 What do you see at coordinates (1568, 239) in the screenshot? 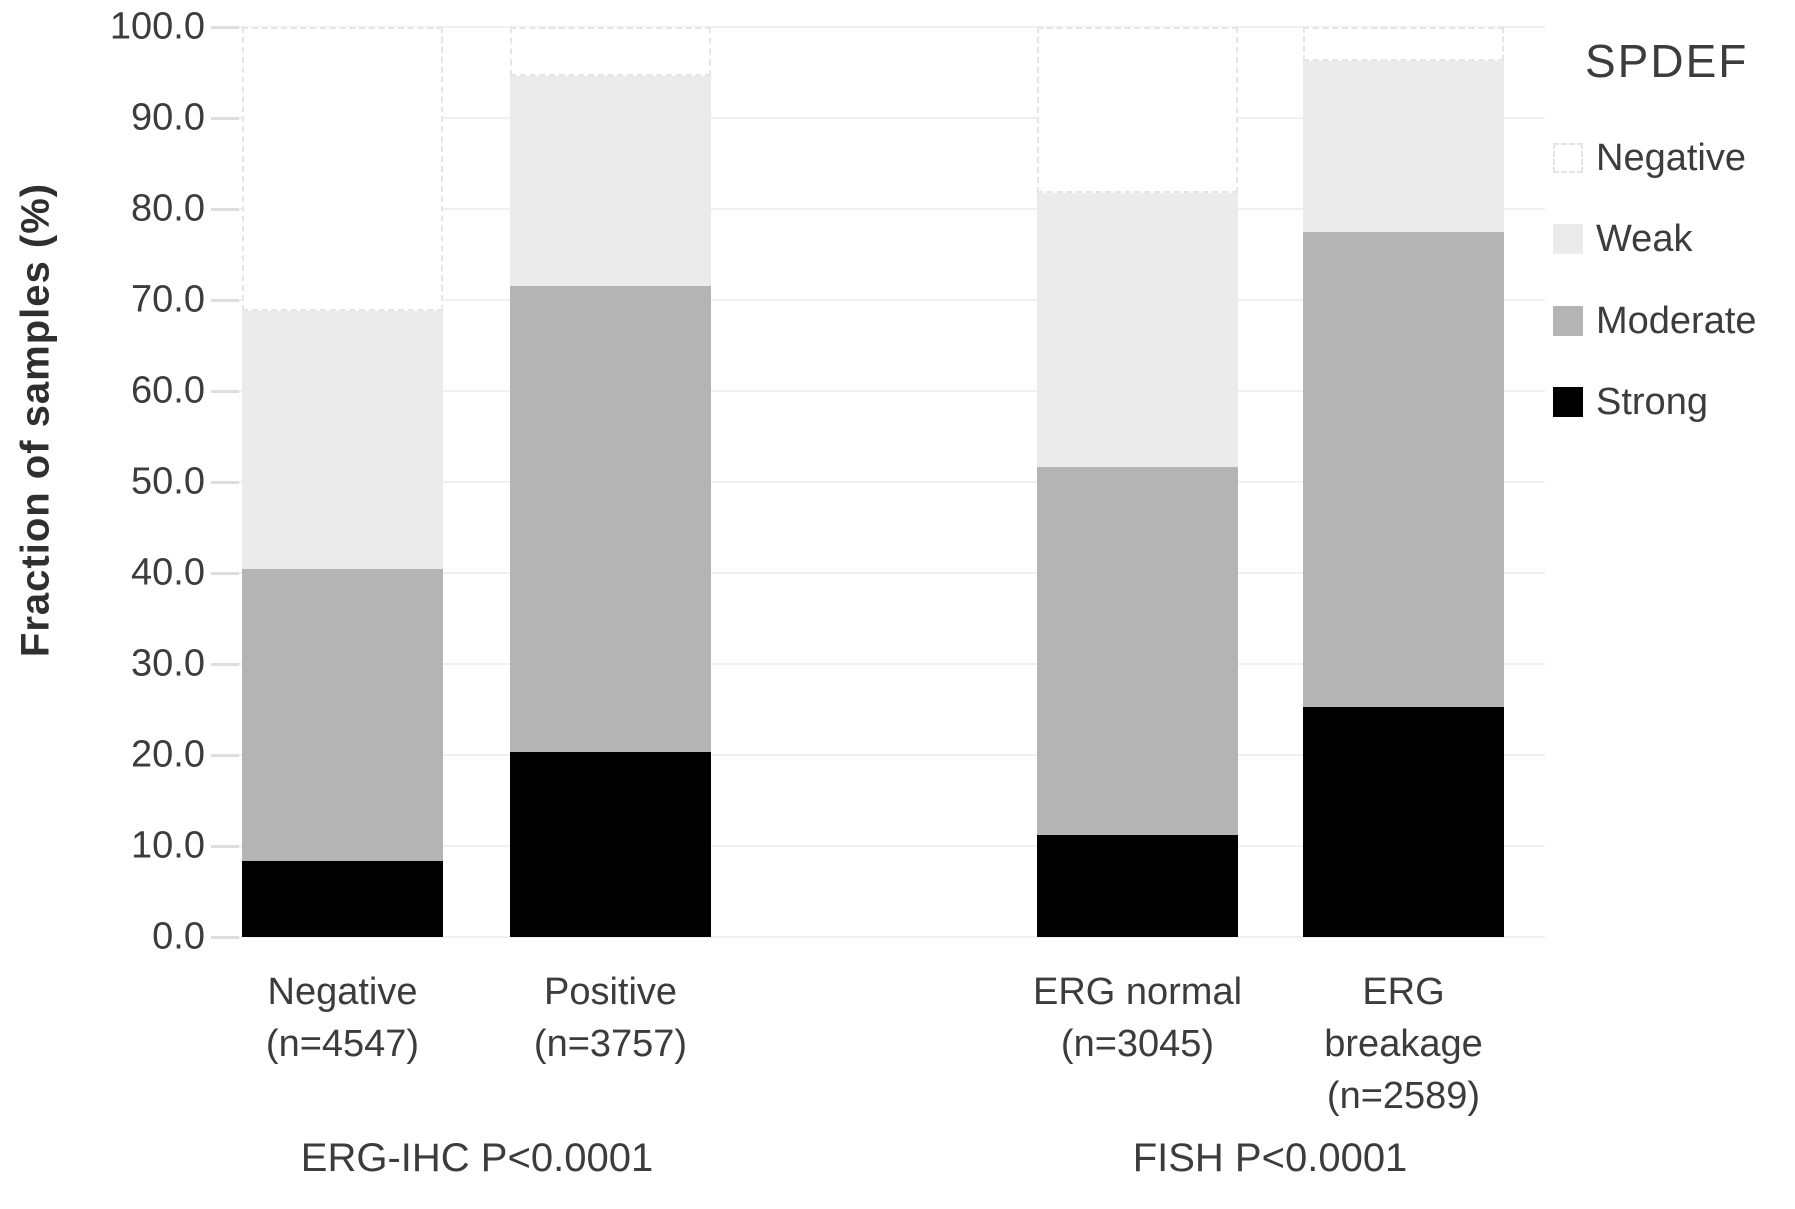
I see `legend-swatch-weak` at bounding box center [1568, 239].